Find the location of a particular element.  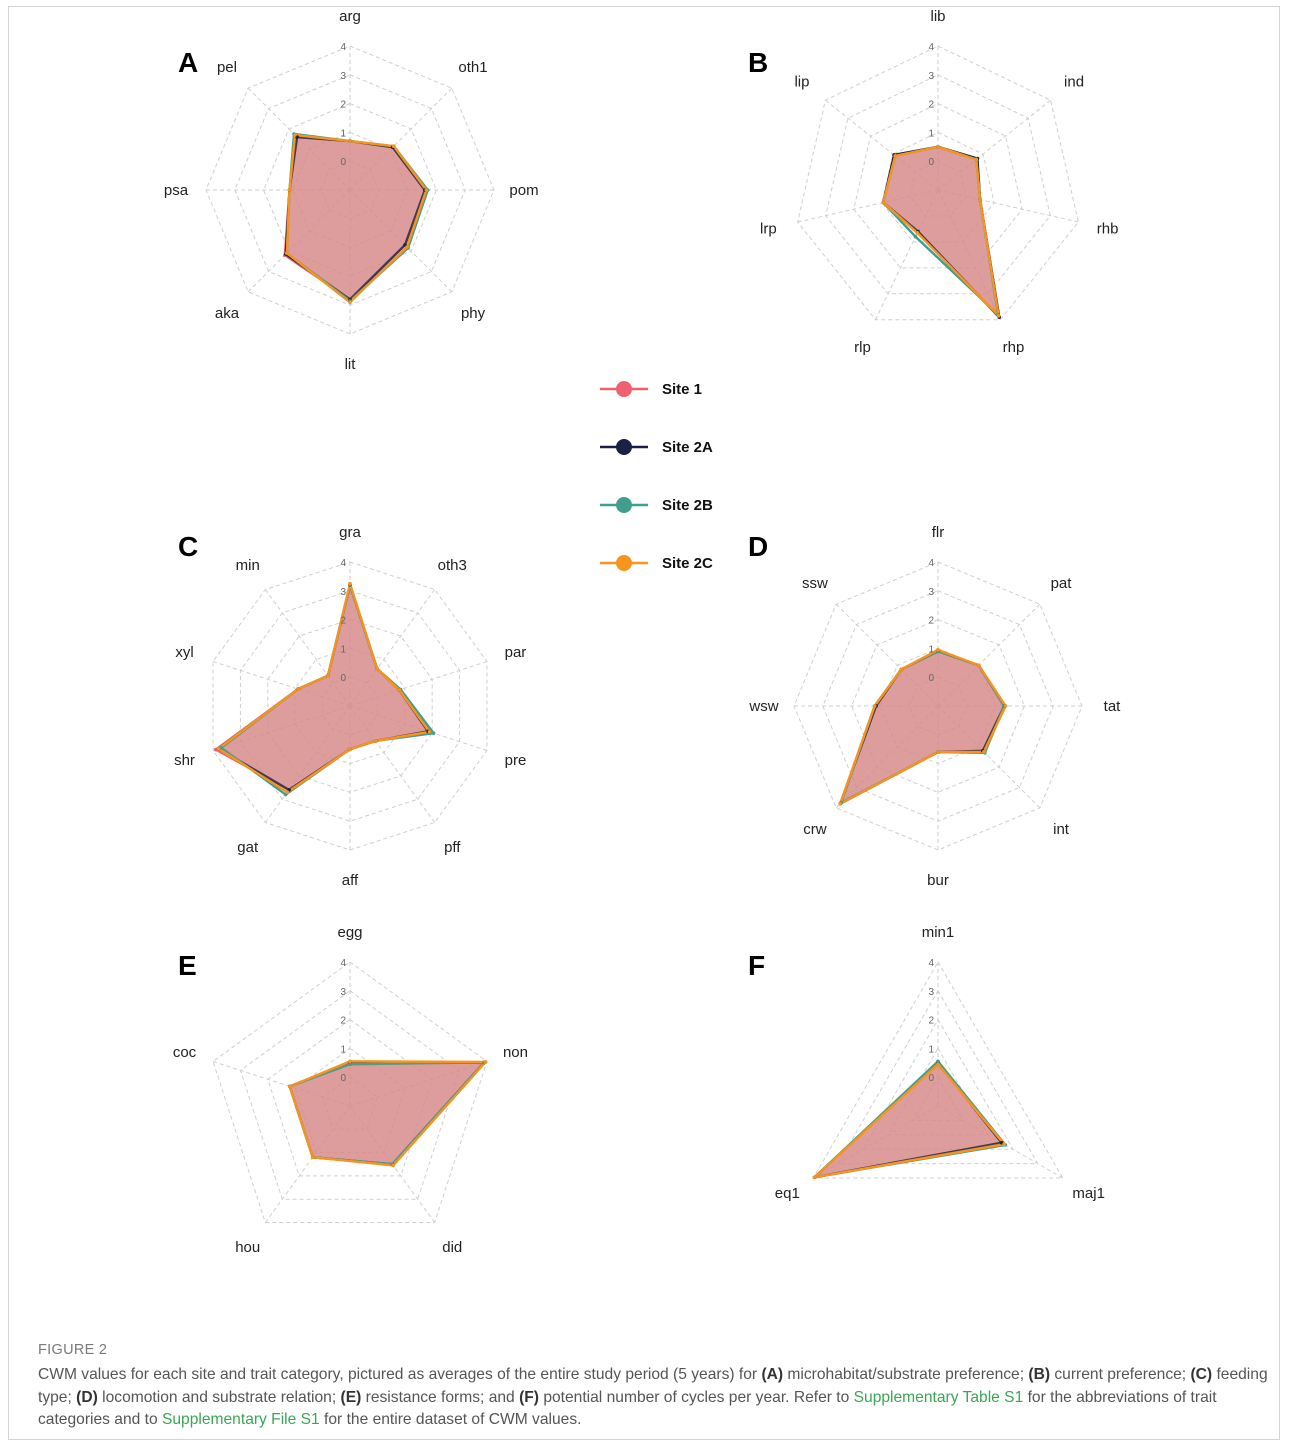

axis-label: psa is located at coordinates (176, 190).